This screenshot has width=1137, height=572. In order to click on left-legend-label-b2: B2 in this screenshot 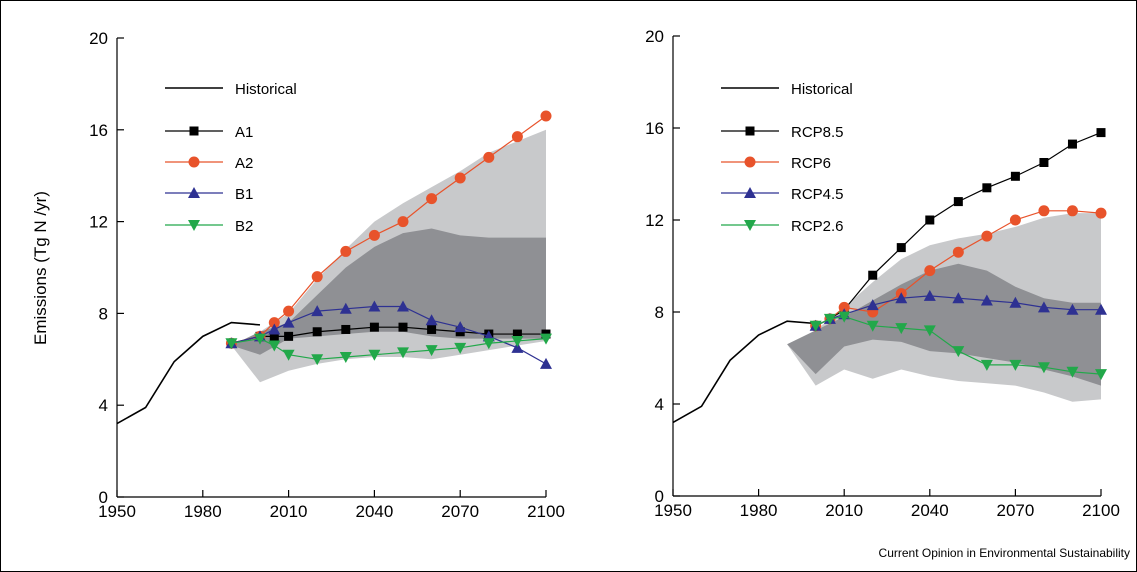, I will do `click(244, 226)`.